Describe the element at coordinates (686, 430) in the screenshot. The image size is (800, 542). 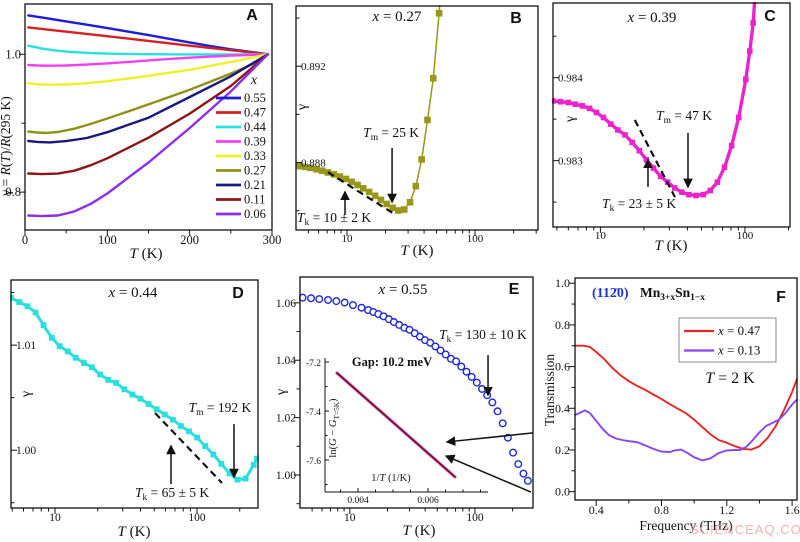
I see `panel-f-series-x-0.13` at that location.